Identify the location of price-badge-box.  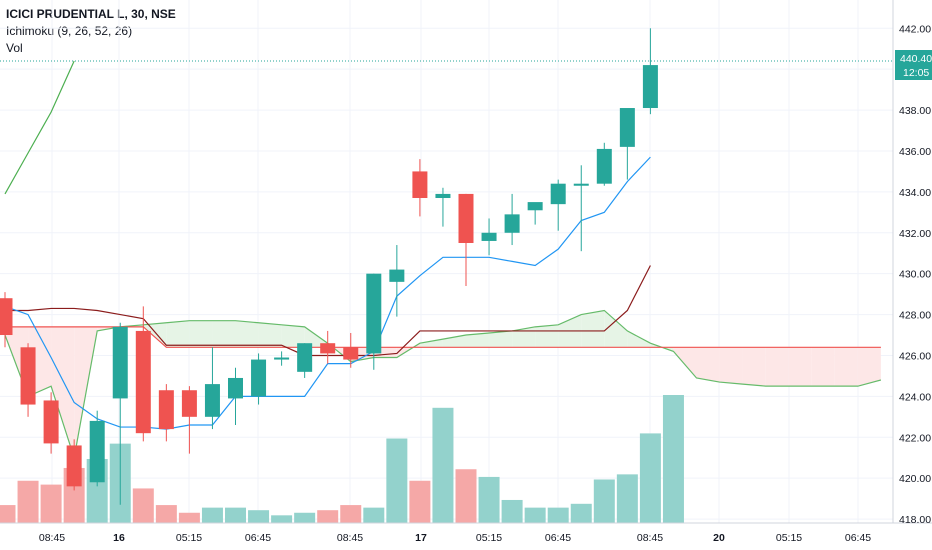
(913, 65).